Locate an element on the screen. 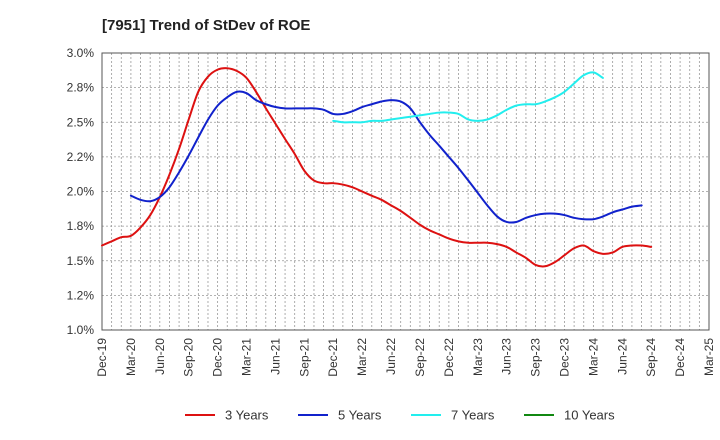 The width and height of the screenshot is (720, 440). y-tick-label: 2.2% is located at coordinates (81, 157).